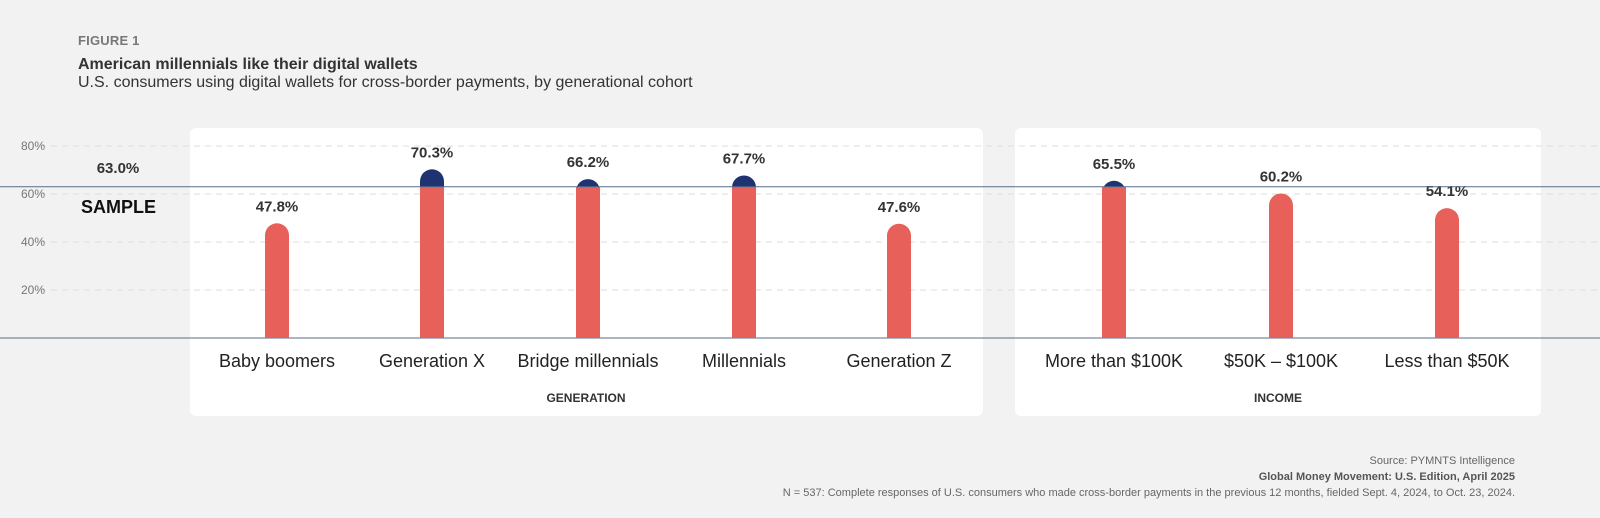 This screenshot has height=518, width=1600. I want to click on y-tick-label: 60%, so click(33, 194).